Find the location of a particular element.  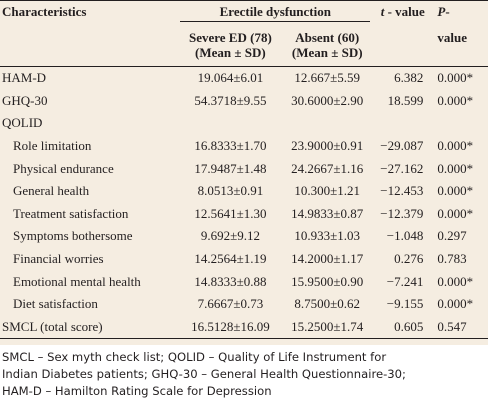

t-value: −7.241 is located at coordinates (405, 281).